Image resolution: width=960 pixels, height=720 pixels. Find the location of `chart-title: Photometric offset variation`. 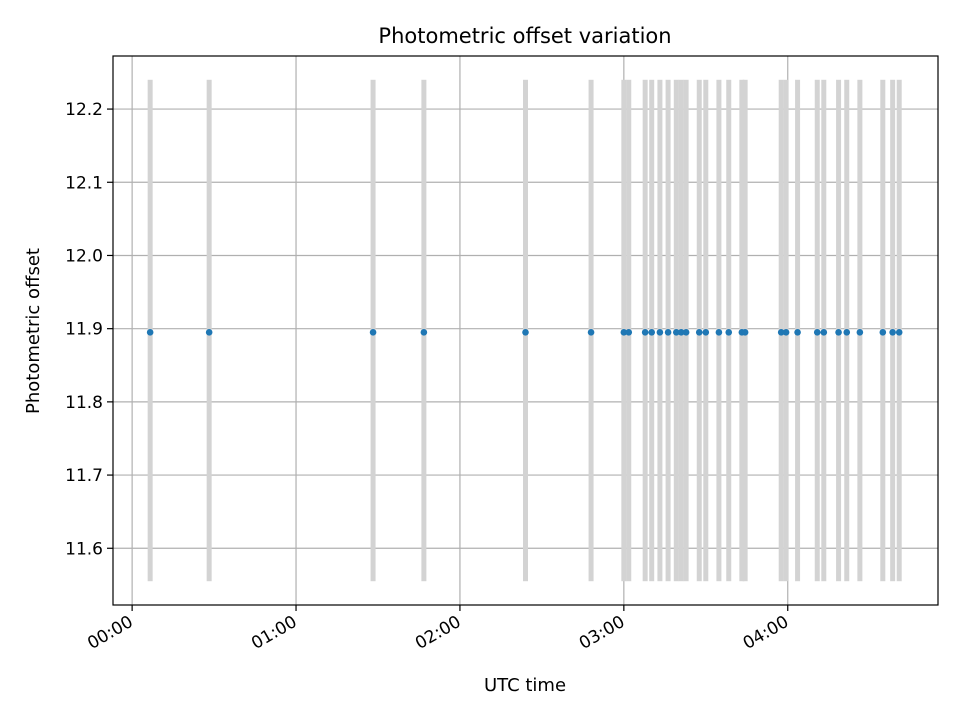

chart-title: Photometric offset variation is located at coordinates (524, 36).